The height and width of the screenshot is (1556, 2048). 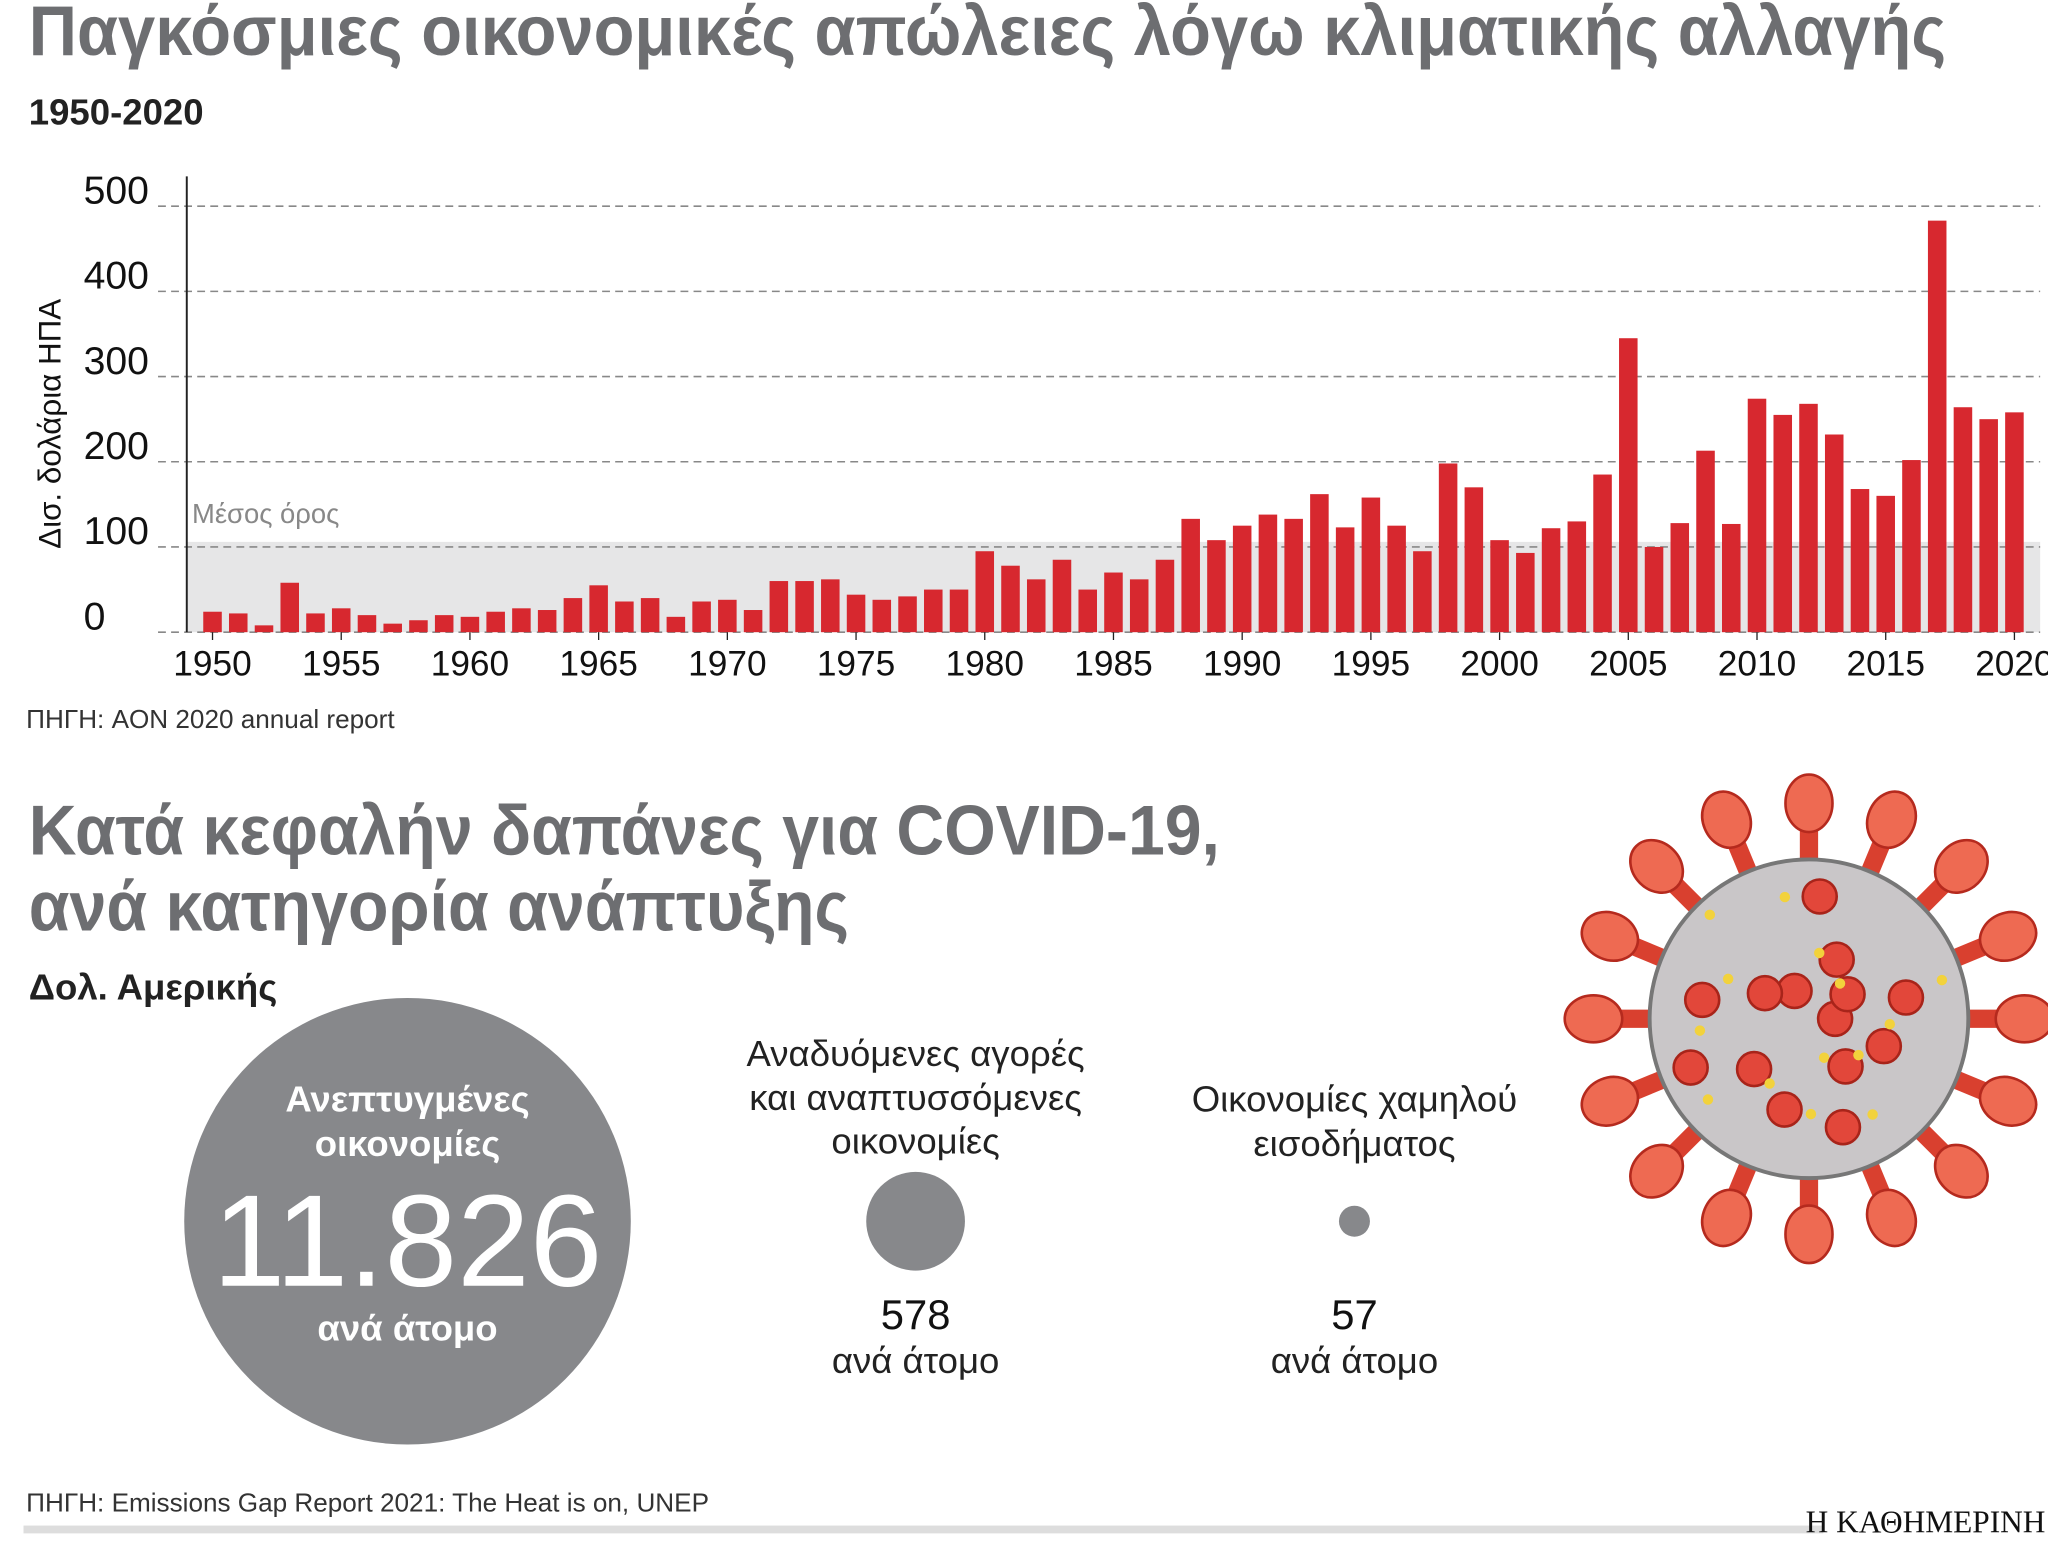 What do you see at coordinates (50, 424) in the screenshot?
I see `y-axis-label: Δισ. δολάρια ΗΠΑ` at bounding box center [50, 424].